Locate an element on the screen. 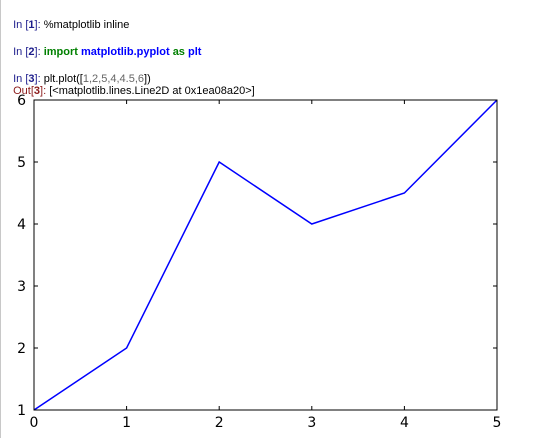 Image resolution: width=552 pixels, height=438 pixels. input-cell-3: In [3]: plt.plot([1,2,5,4,4.5,6]) is located at coordinates (79, 73).